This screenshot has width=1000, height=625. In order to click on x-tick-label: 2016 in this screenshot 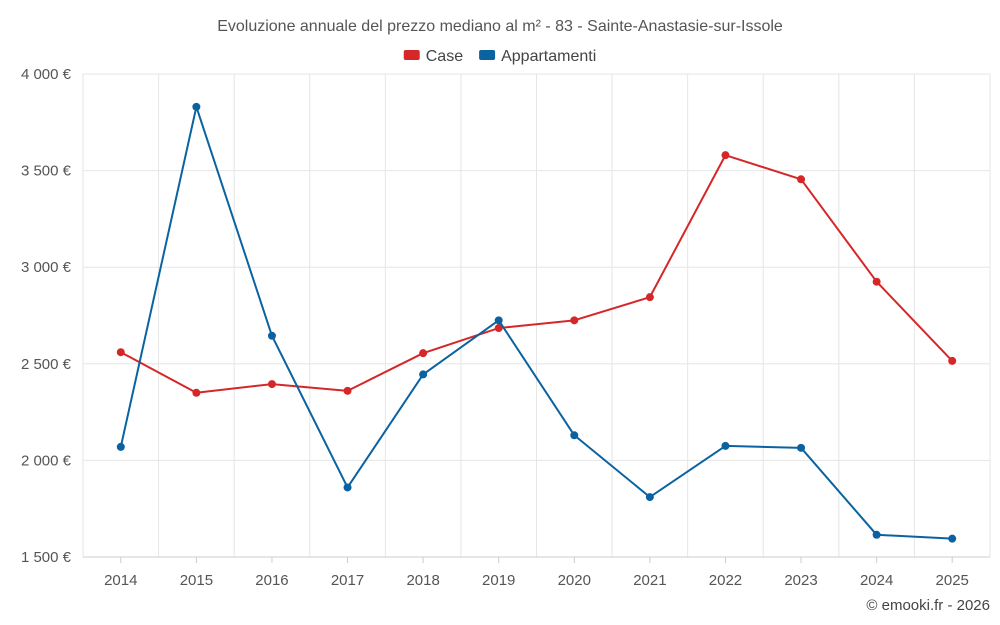, I will do `click(271, 580)`.